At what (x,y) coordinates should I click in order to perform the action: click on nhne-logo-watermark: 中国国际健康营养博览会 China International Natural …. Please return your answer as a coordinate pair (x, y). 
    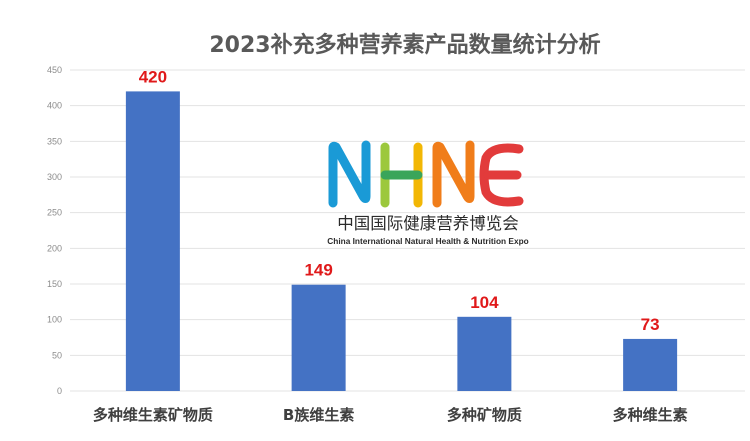
    Looking at the image, I should click on (428, 193).